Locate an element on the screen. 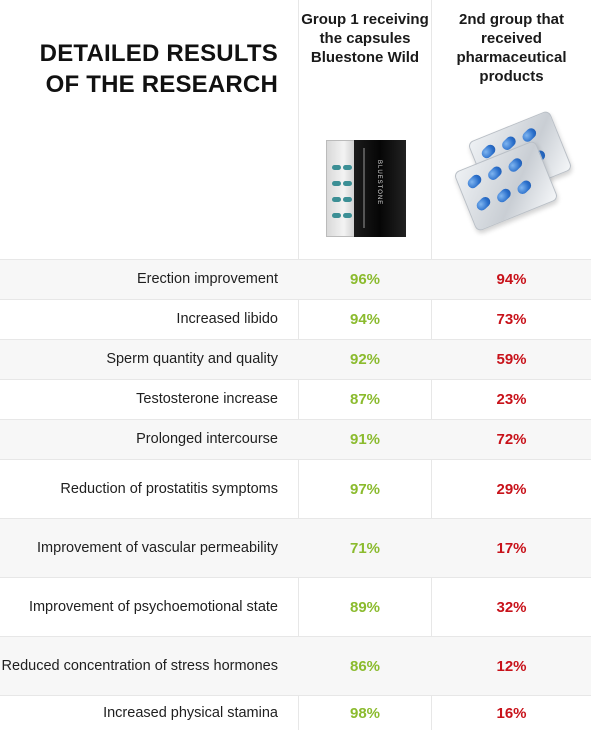 The width and height of the screenshot is (591, 730). group2-value: 94% is located at coordinates (511, 279).